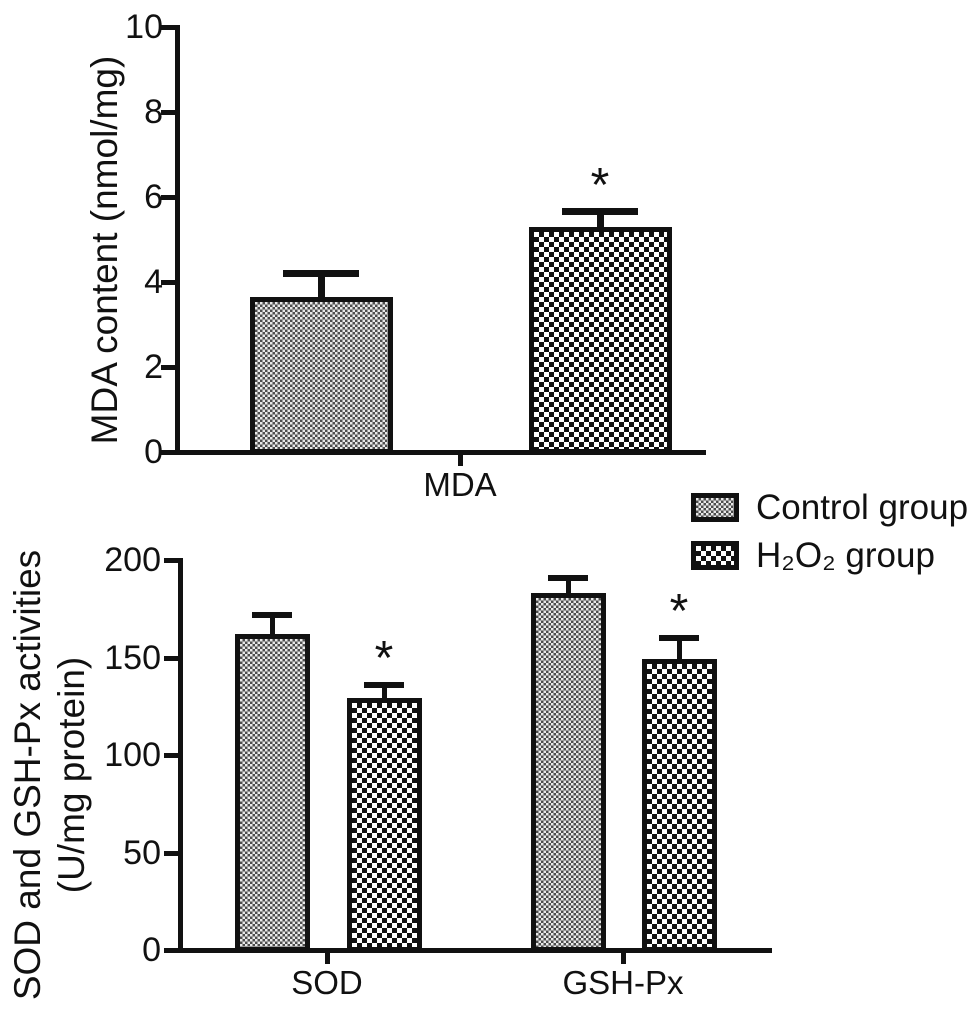 The height and width of the screenshot is (1012, 969). Describe the element at coordinates (623, 982) in the screenshot. I see `x-category-label: GSH-Px` at that location.